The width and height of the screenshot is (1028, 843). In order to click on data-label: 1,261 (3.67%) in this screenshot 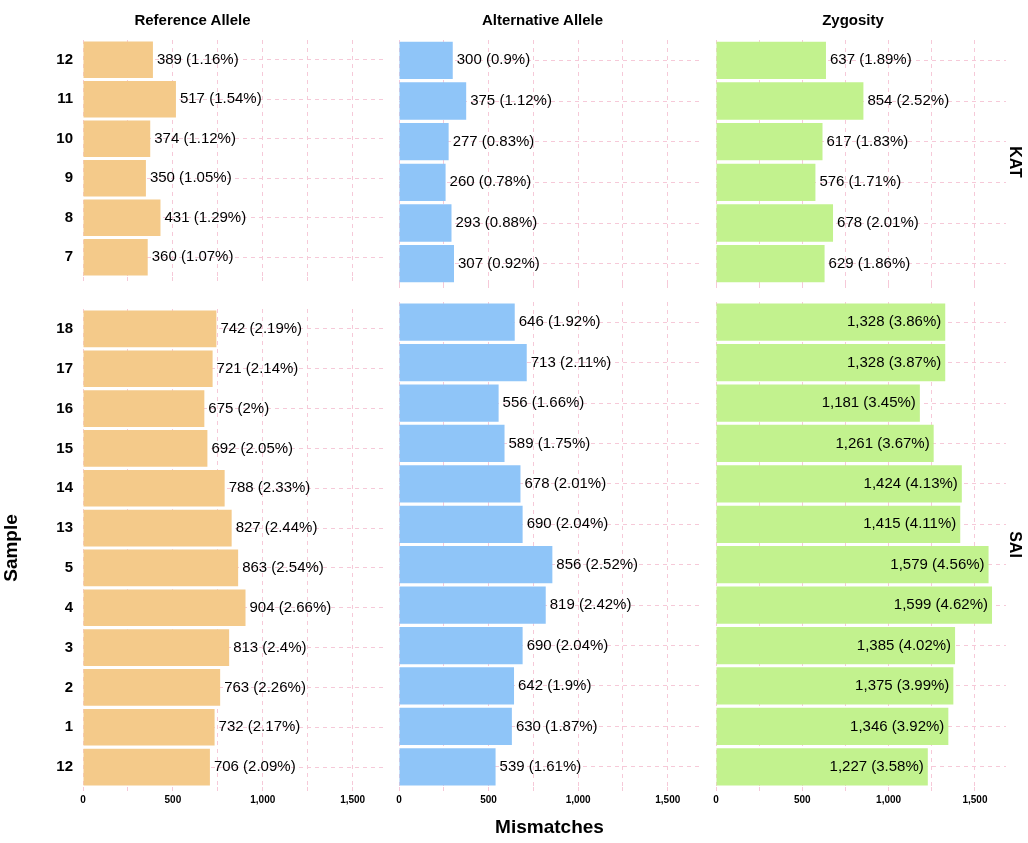, I will do `click(882, 442)`.